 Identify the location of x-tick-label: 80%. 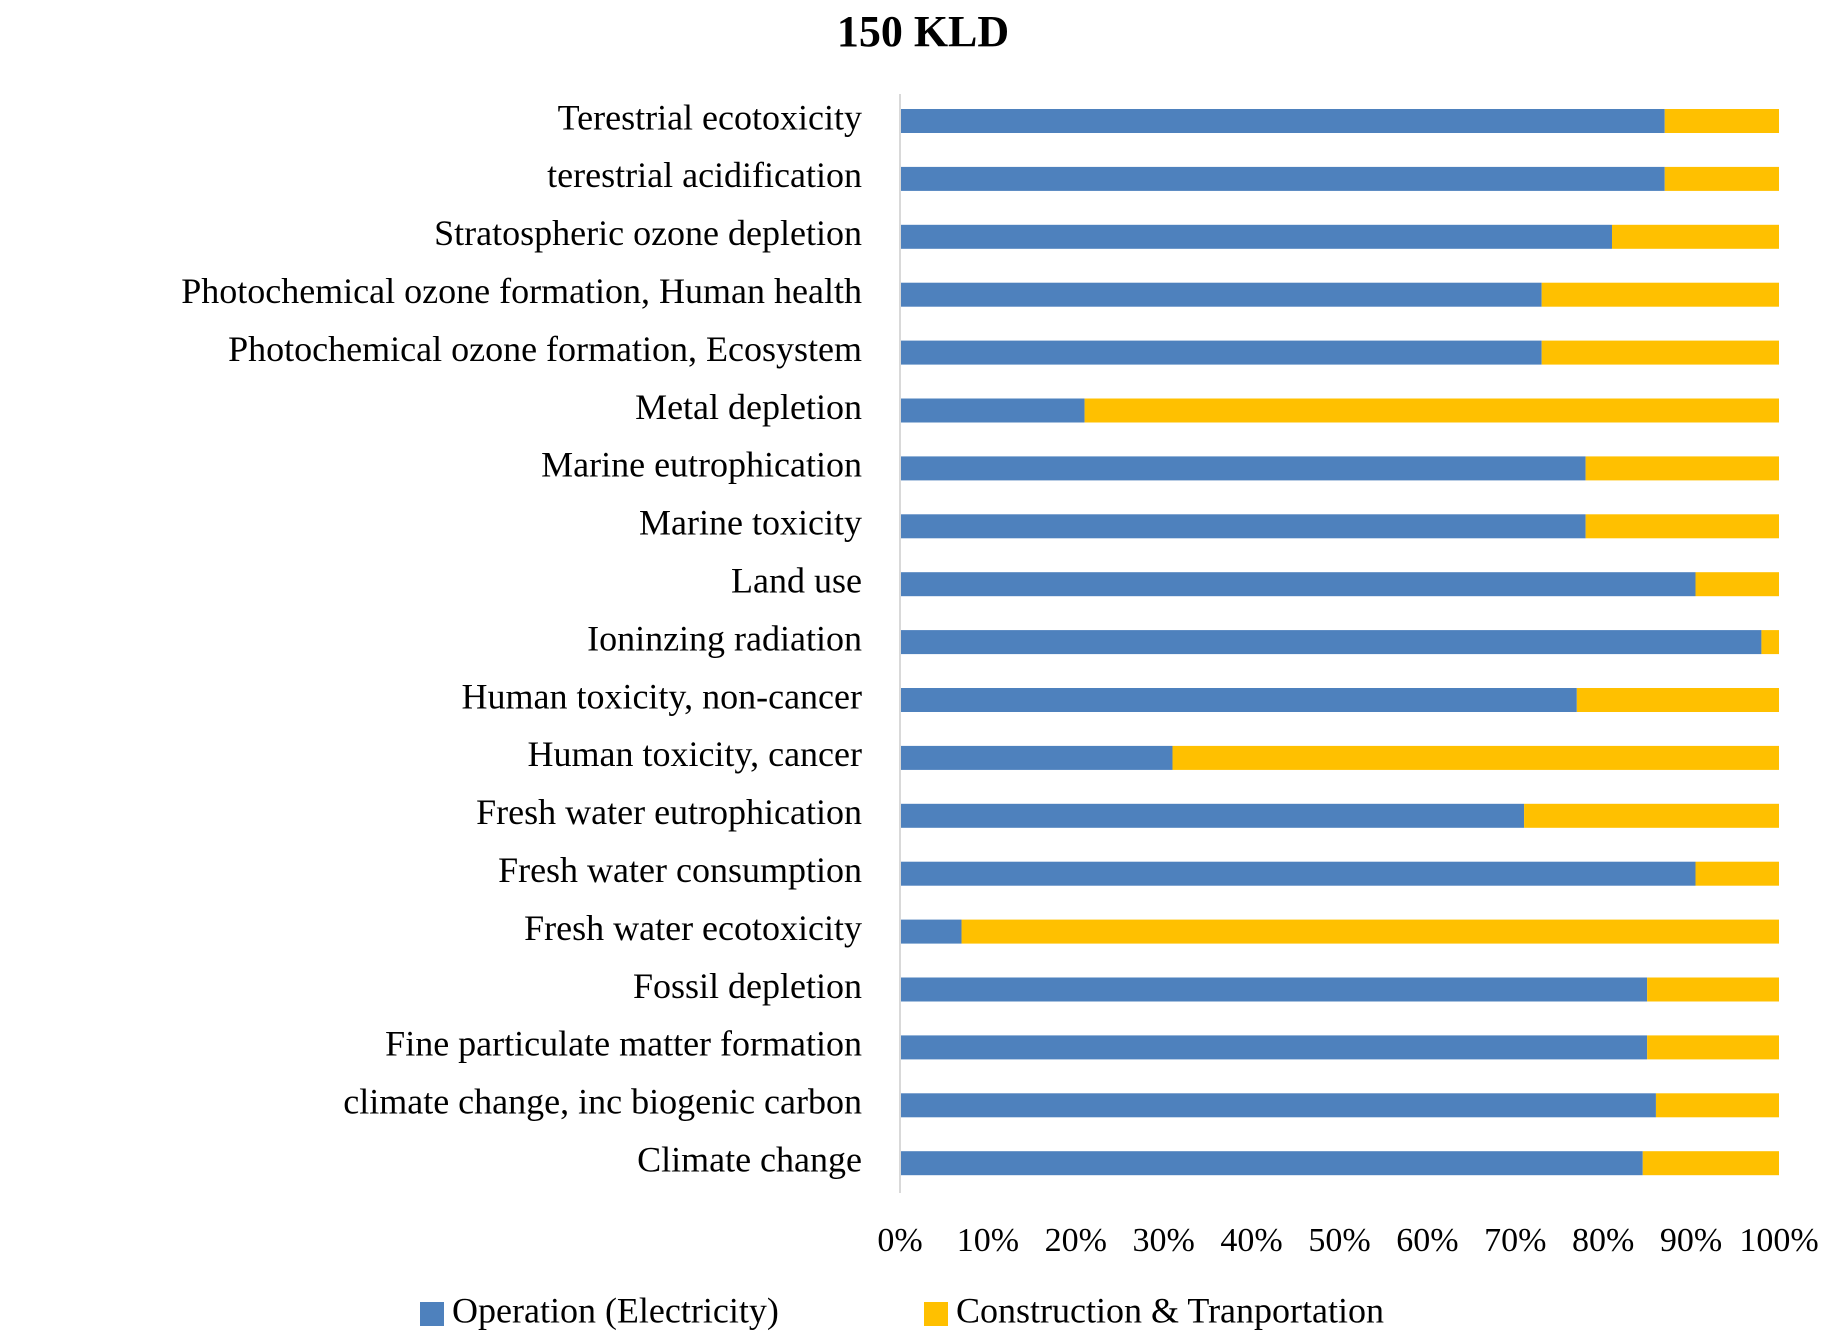
(1603, 1240).